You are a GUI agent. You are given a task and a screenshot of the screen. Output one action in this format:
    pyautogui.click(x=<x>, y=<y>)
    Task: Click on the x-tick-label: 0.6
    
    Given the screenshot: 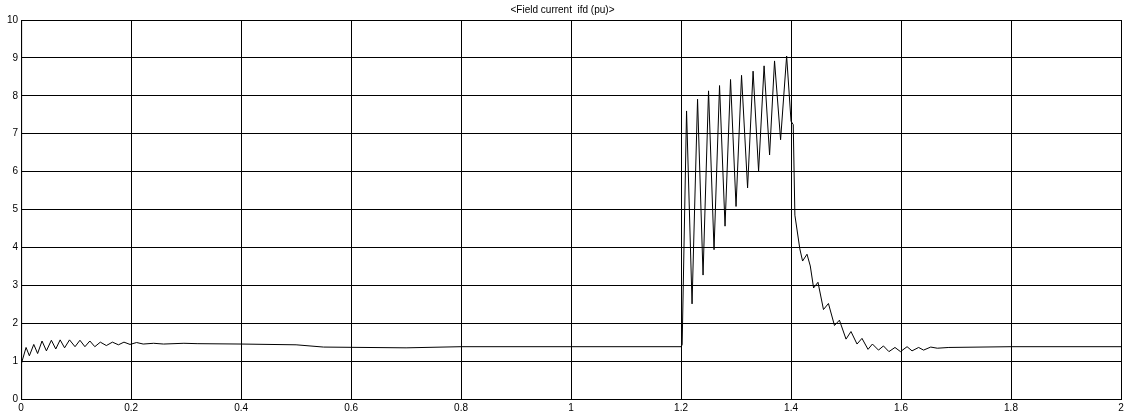 What is the action you would take?
    pyautogui.click(x=351, y=407)
    